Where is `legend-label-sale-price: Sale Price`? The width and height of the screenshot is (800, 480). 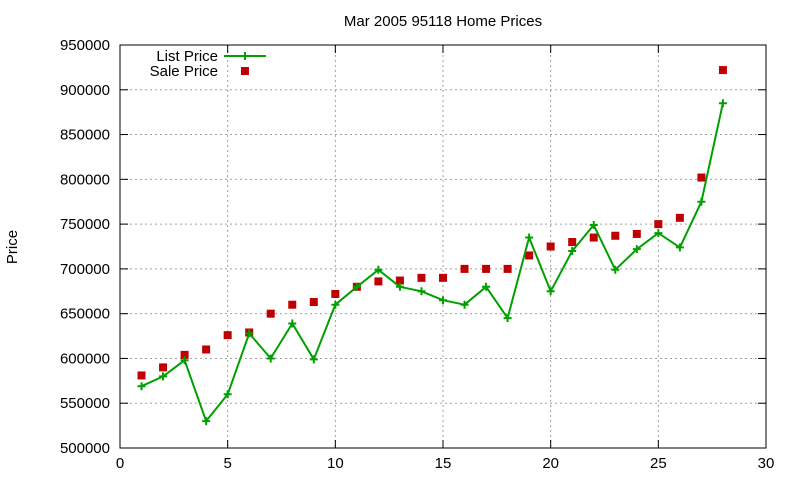
legend-label-sale-price: Sale Price is located at coordinates (184, 71).